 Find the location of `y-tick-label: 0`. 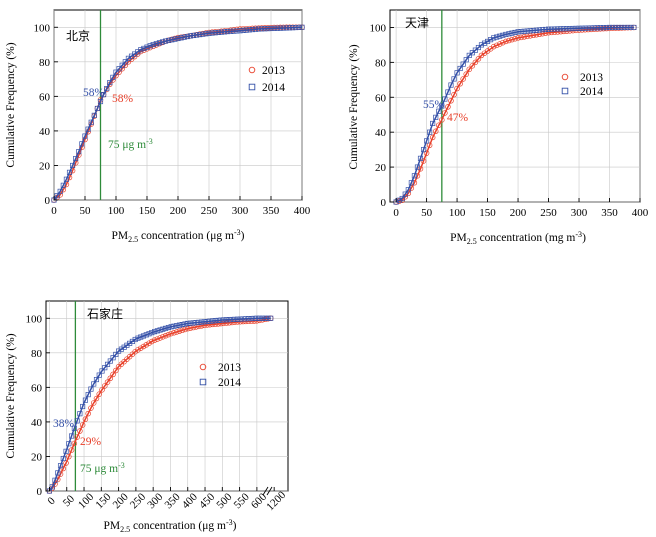

y-tick-label: 0 is located at coordinates (48, 201).